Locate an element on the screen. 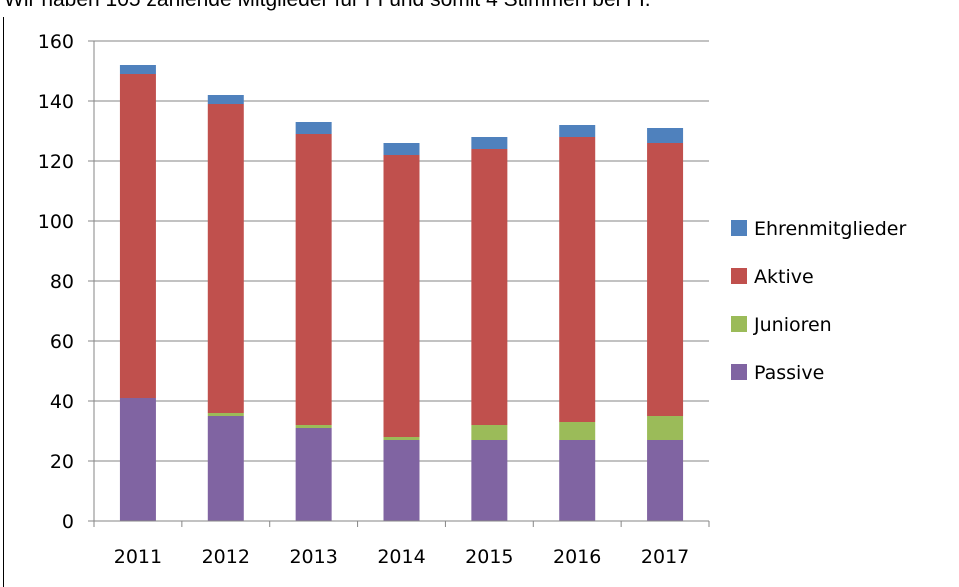  x-tick-label: 2017 is located at coordinates (665, 557).